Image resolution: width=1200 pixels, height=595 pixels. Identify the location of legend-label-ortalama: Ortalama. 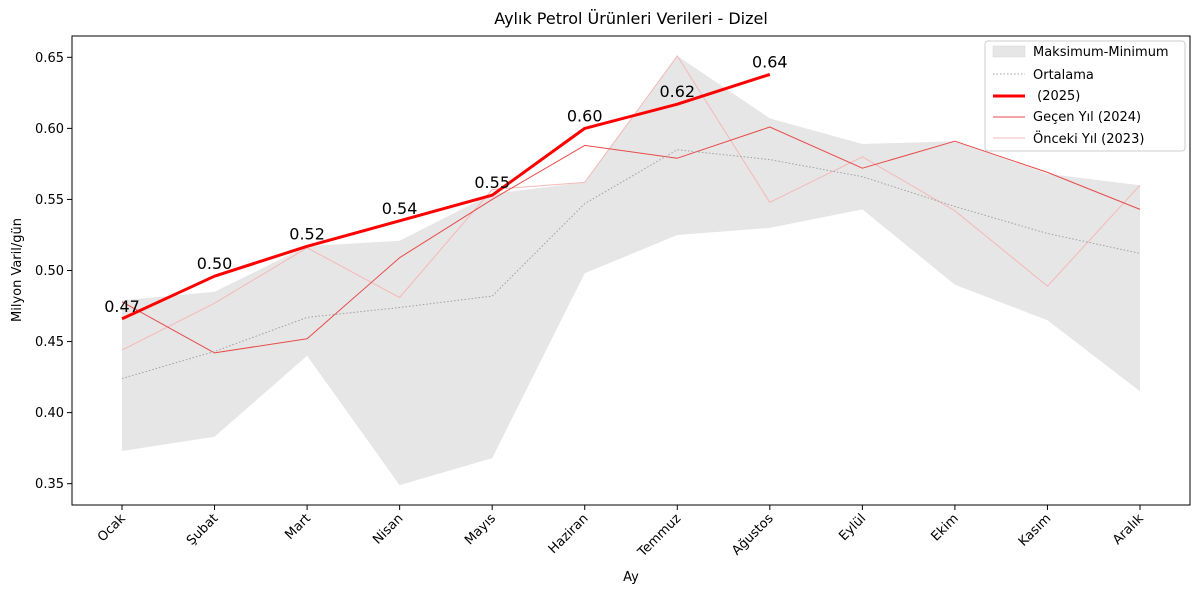
(1063, 75).